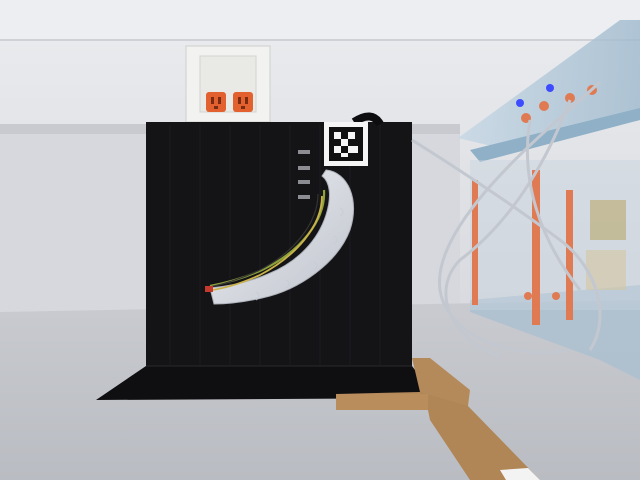  Describe the element at coordinates (279, 237) in the screenshot. I see `soft-continuum-robot-arm` at that location.